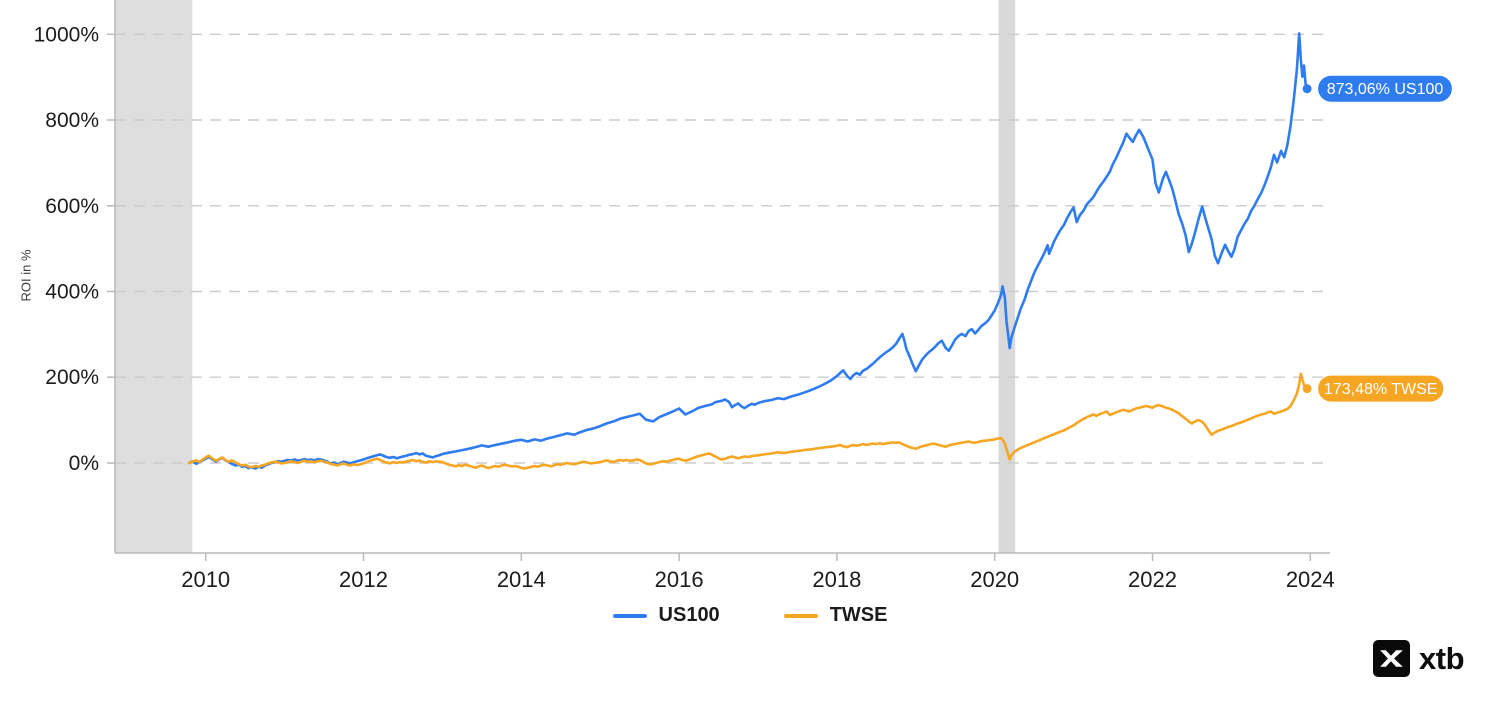 The height and width of the screenshot is (712, 1500). What do you see at coordinates (994, 579) in the screenshot?
I see `x-tick-label-2020: 2020` at bounding box center [994, 579].